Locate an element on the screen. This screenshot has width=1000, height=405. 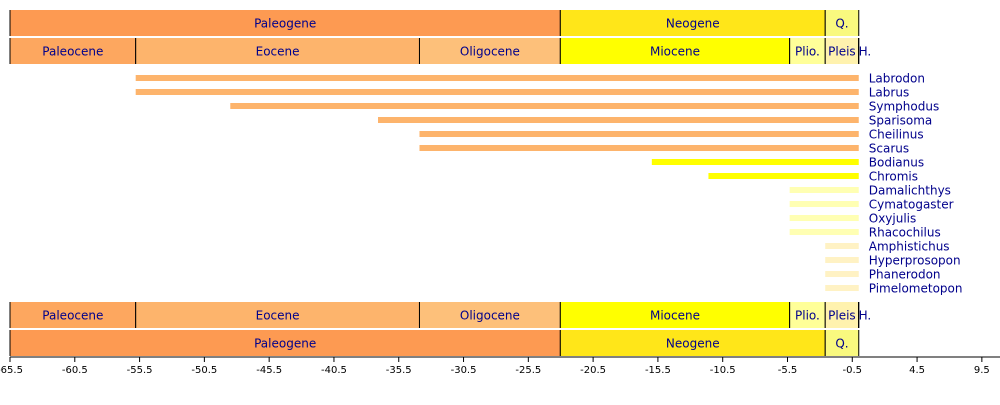
taxon-label: Labrodon is located at coordinates (897, 79).